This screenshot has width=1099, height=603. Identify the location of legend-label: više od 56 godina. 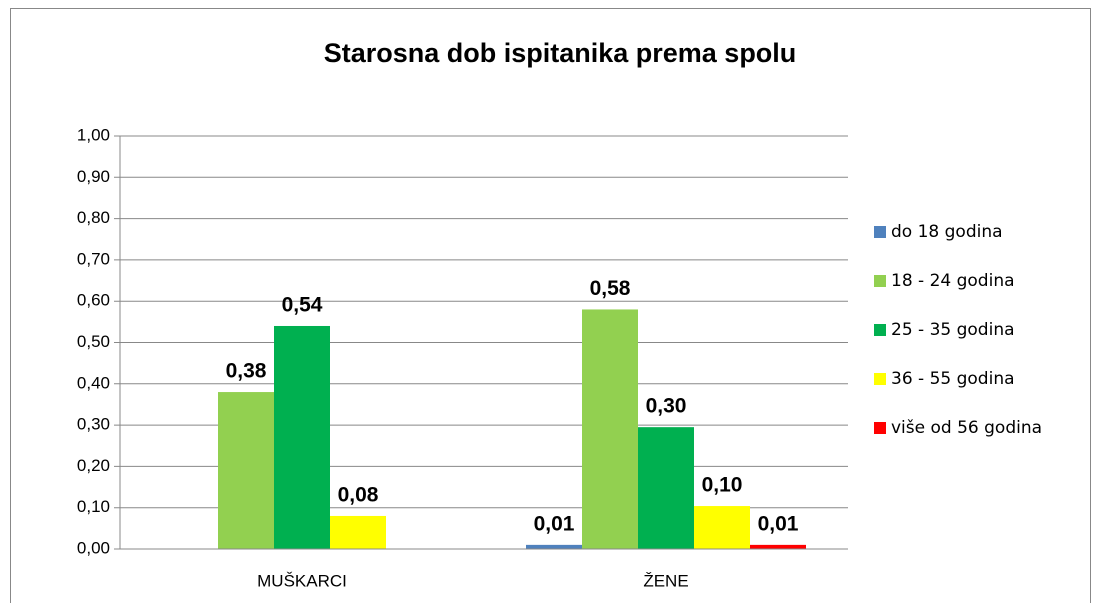
(966, 428).